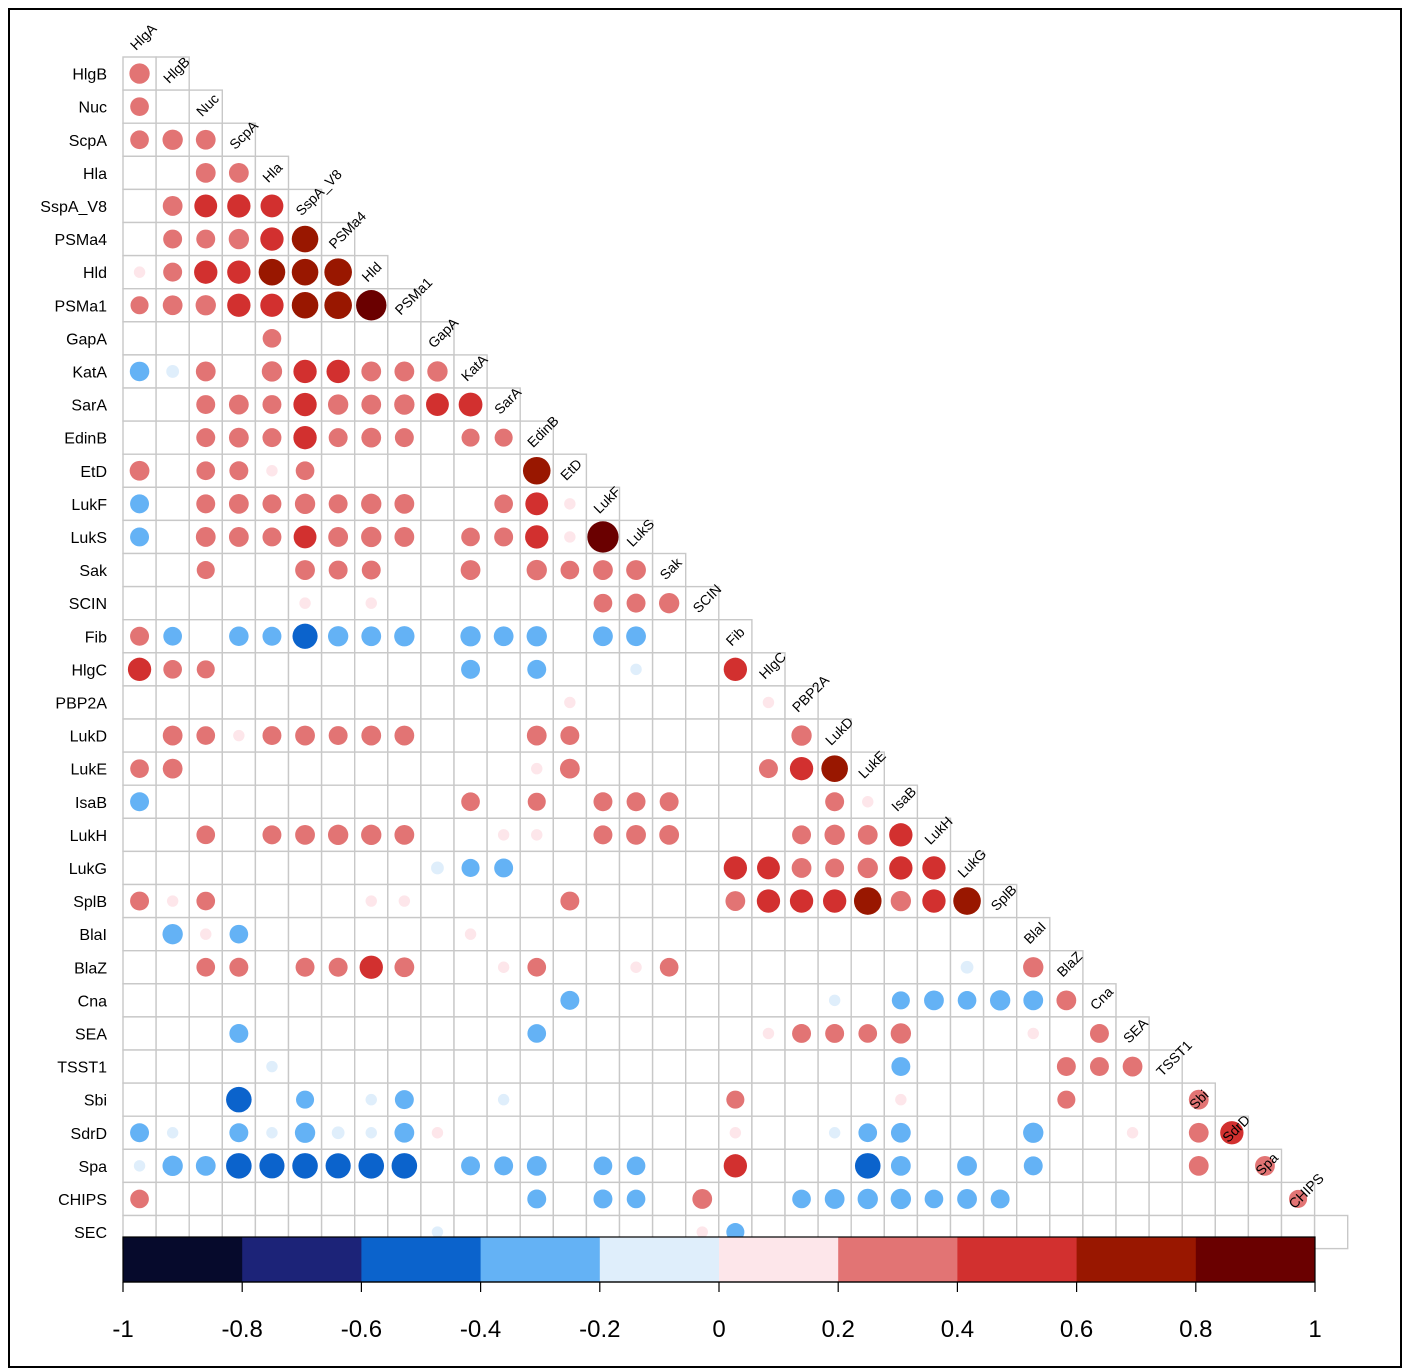  Describe the element at coordinates (1255, 1259) in the screenshot. I see `colorbar-bin` at that location.